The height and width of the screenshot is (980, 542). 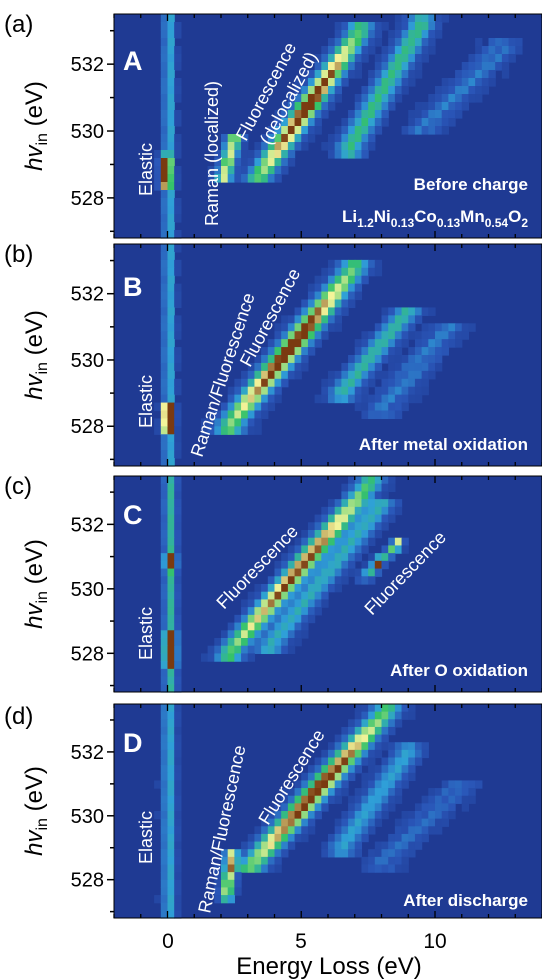 I want to click on y-tick-label: 532, so click(x=87, y=65).